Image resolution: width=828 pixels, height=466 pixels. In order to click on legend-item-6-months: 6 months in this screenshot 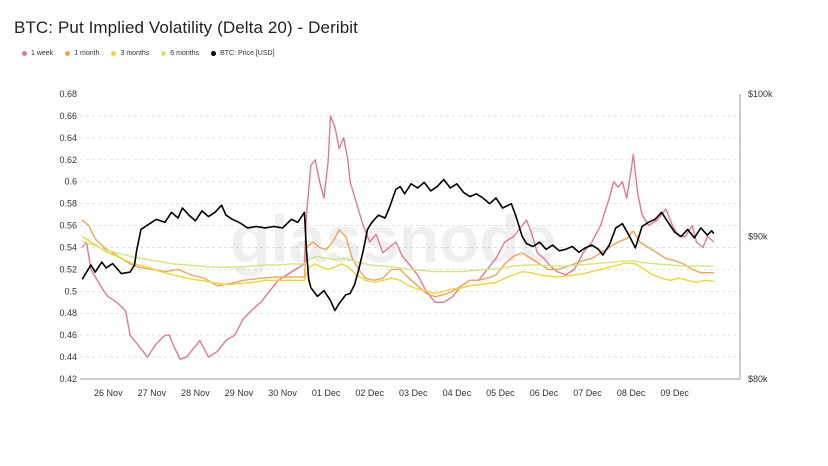, I will do `click(180, 53)`.